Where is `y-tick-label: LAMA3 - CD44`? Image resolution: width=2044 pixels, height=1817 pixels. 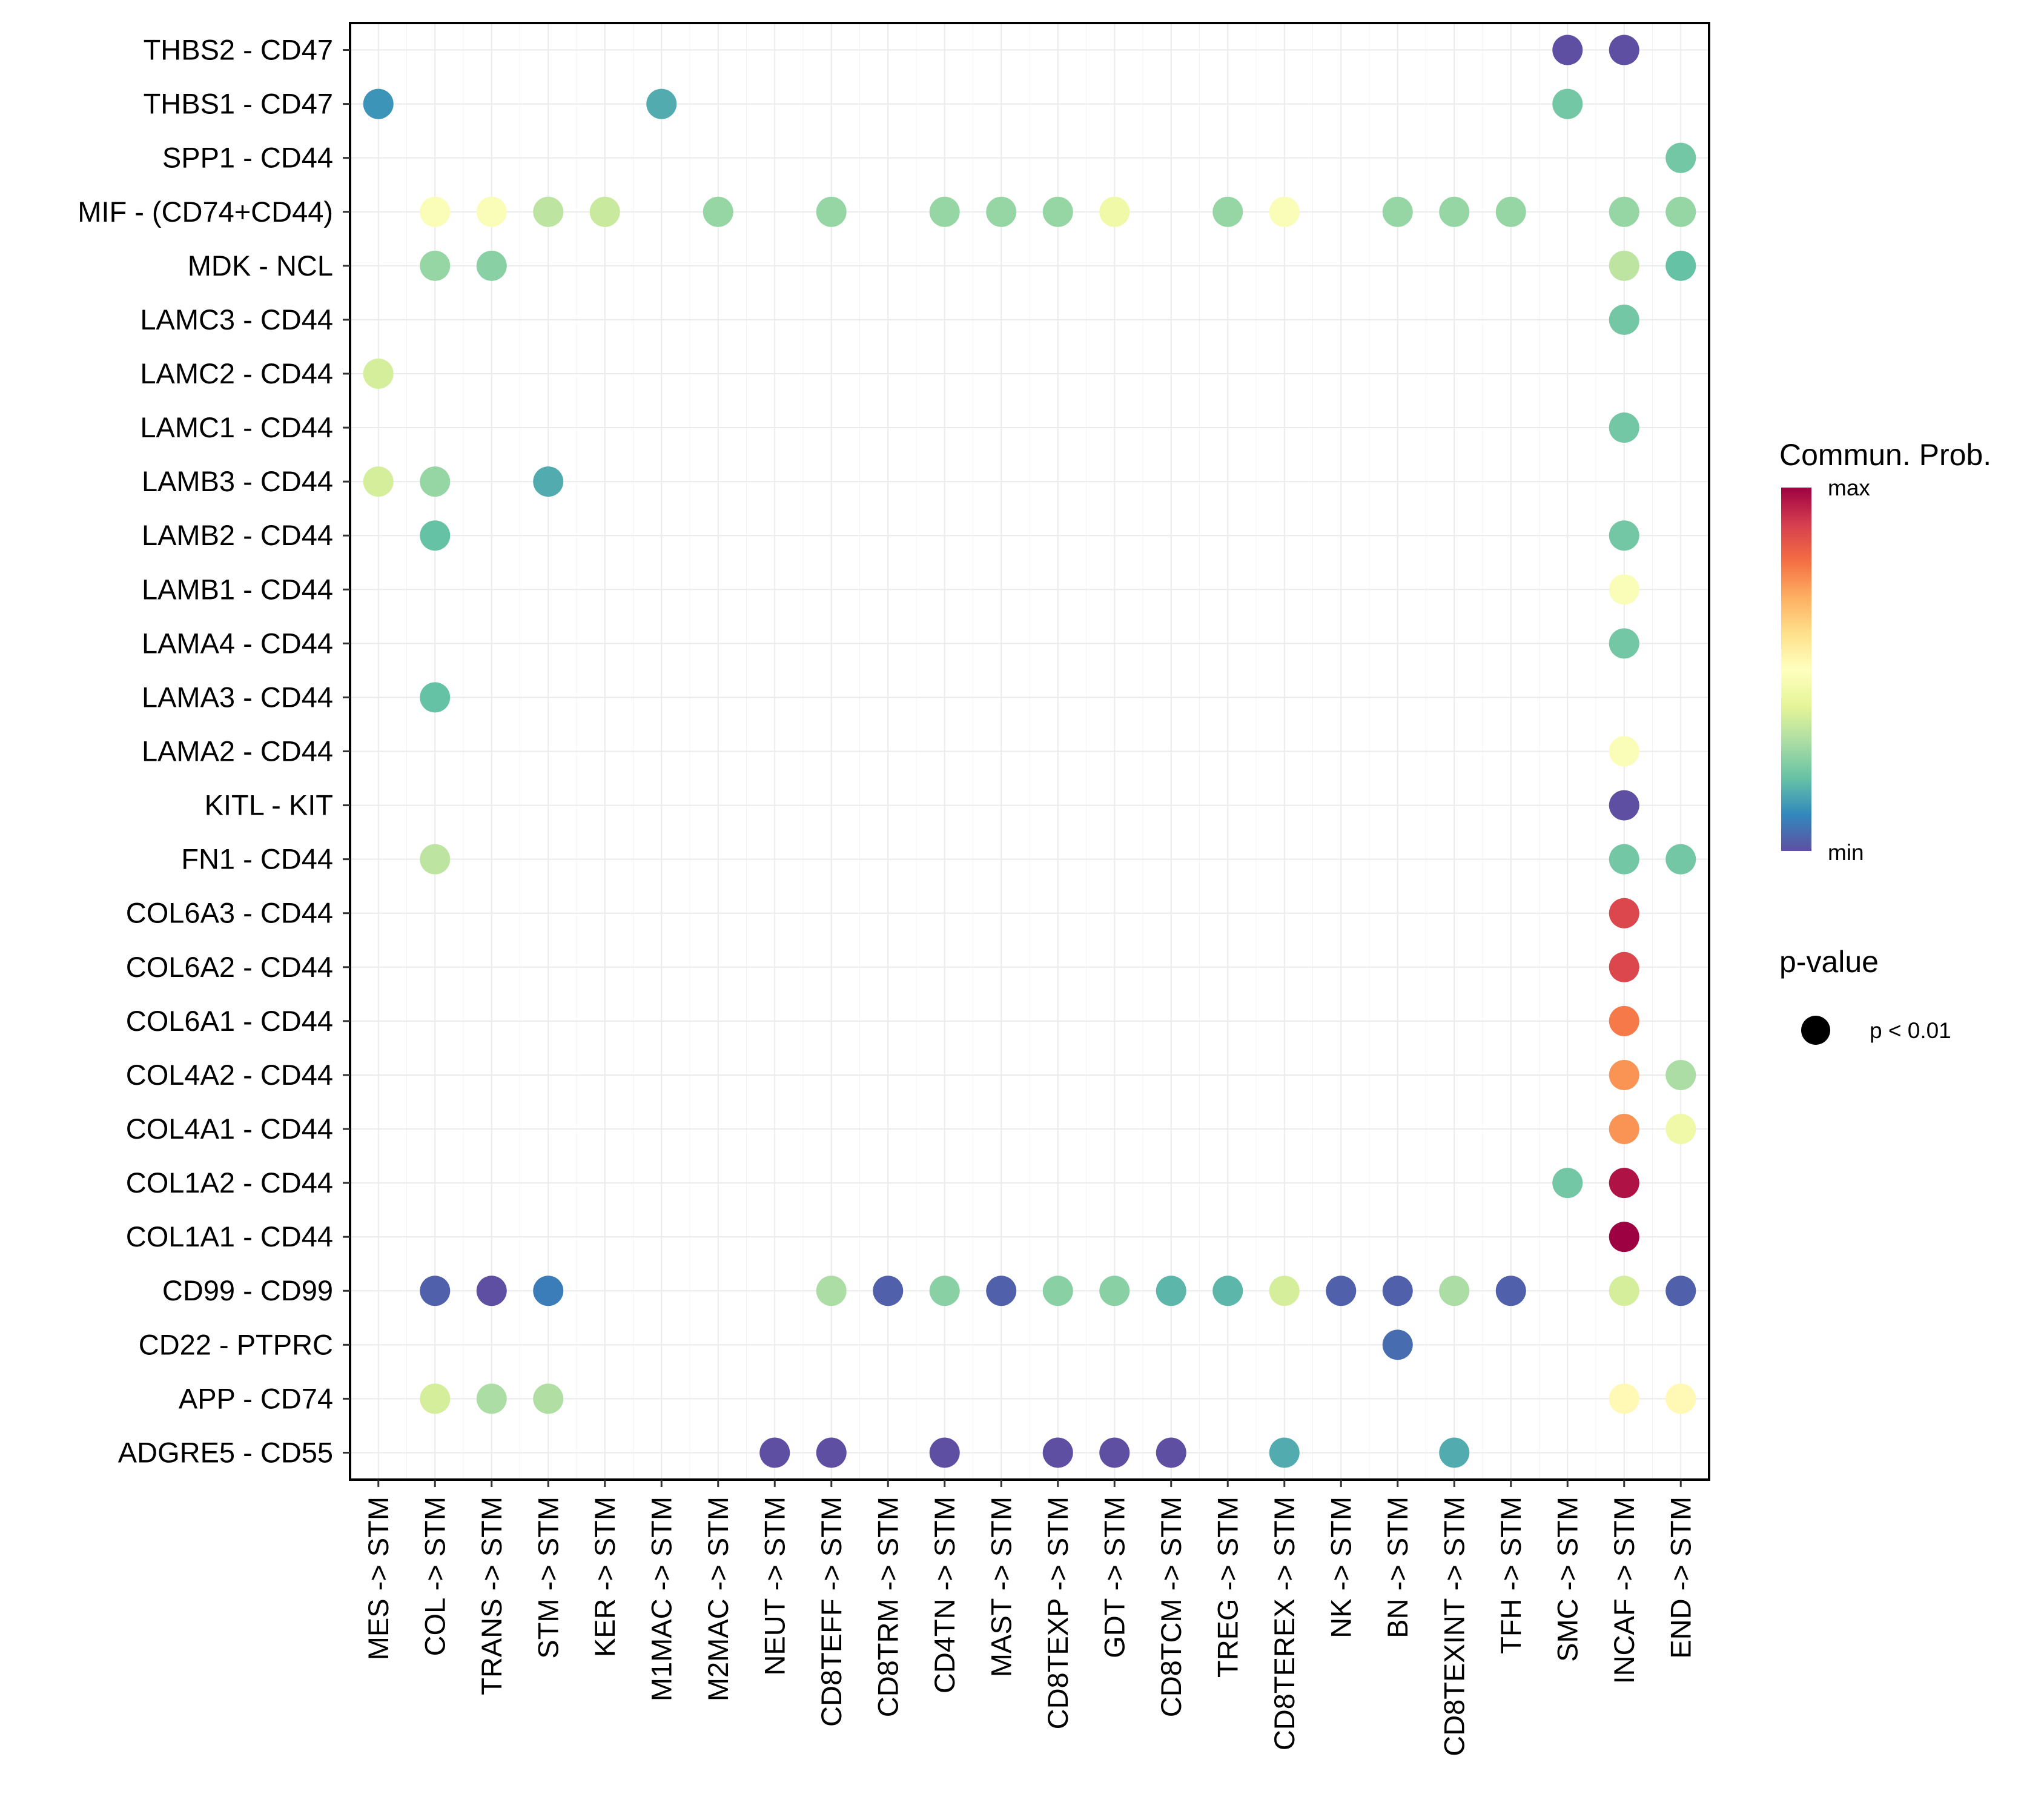
y-tick-label: LAMA3 - CD44 is located at coordinates (237, 697).